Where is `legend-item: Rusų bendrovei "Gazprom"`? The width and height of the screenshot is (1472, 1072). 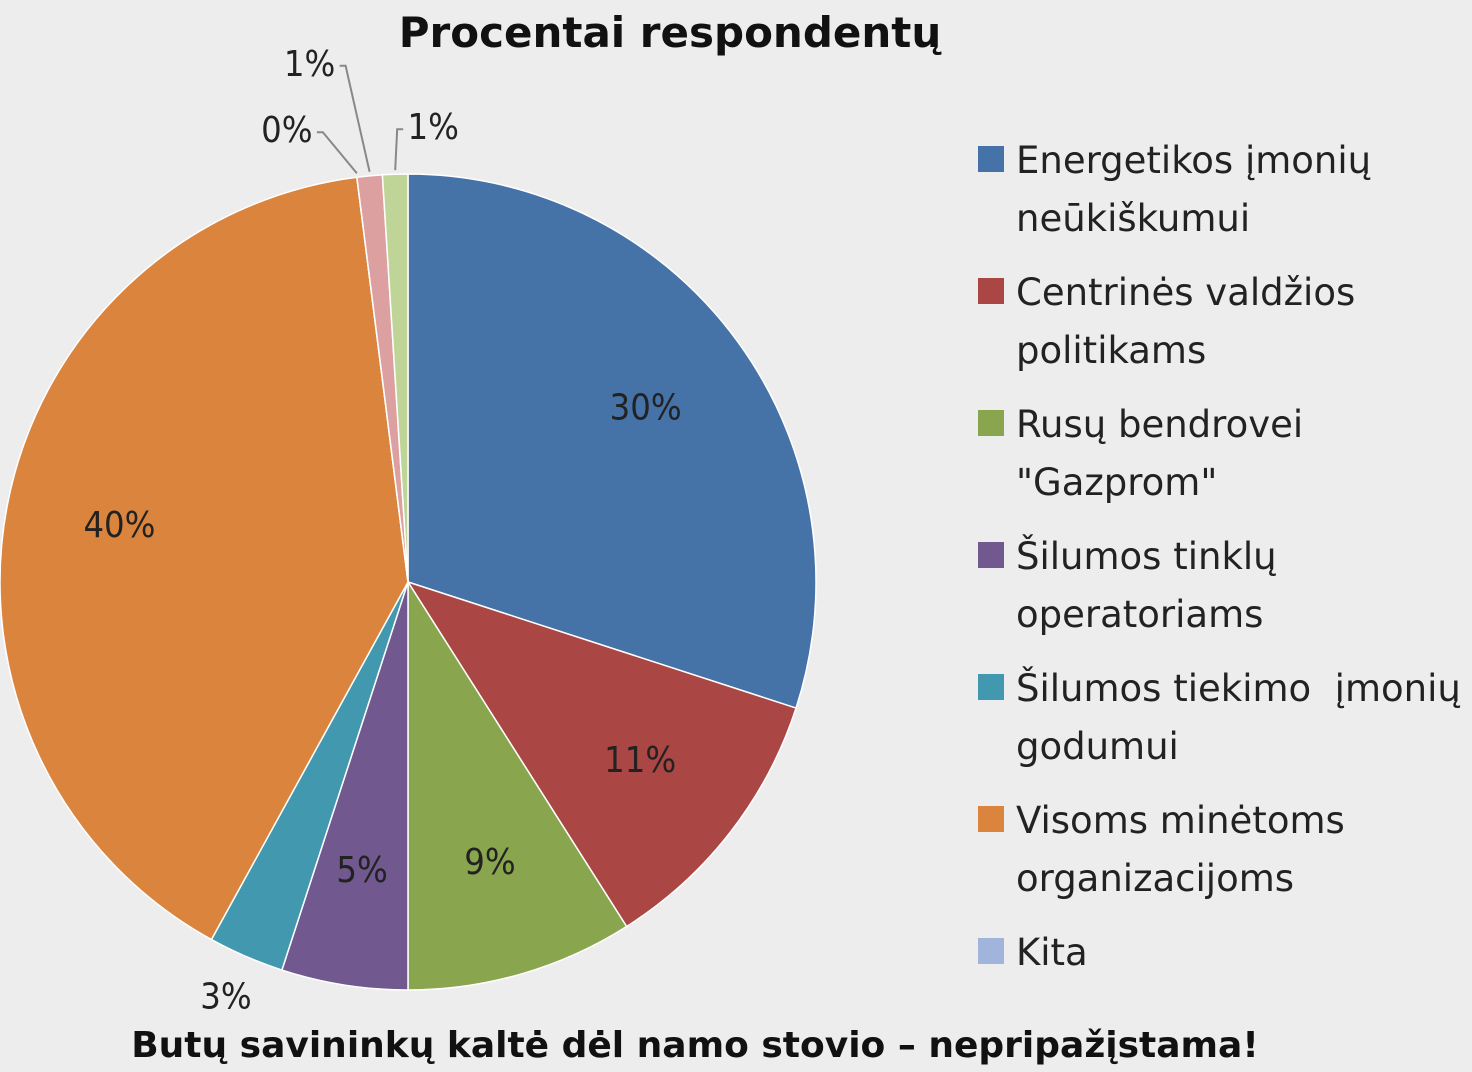
legend-item: Rusų bendrovei "Gazprom" is located at coordinates (1223, 454).